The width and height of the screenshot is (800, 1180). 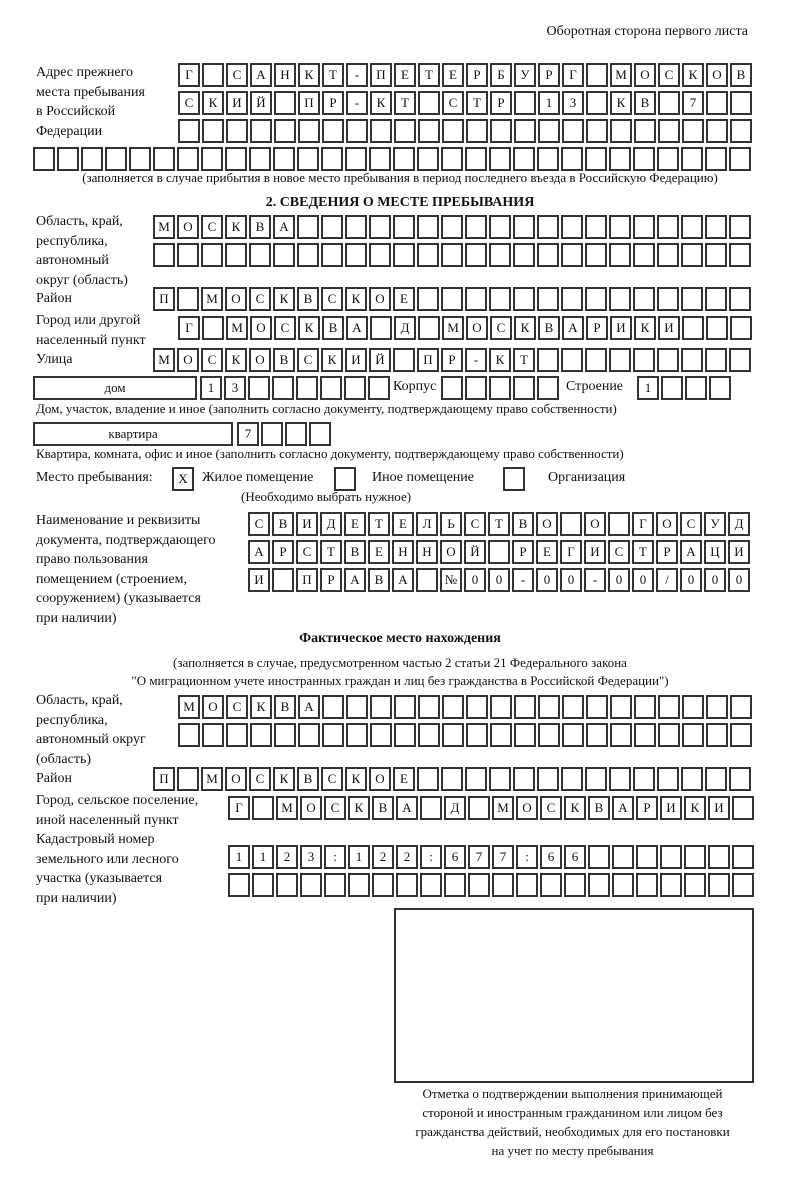 What do you see at coordinates (309, 103) in the screenshot?
I see `char-cell: П` at bounding box center [309, 103].